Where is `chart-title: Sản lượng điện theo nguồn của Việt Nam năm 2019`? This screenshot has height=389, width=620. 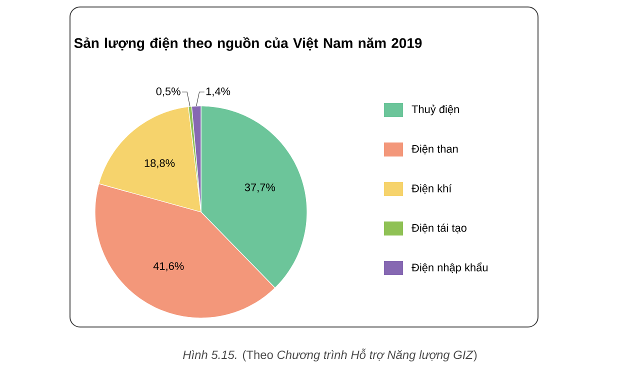 chart-title: Sản lượng điện theo nguồn của Việt Nam năm 2019 is located at coordinates (248, 44).